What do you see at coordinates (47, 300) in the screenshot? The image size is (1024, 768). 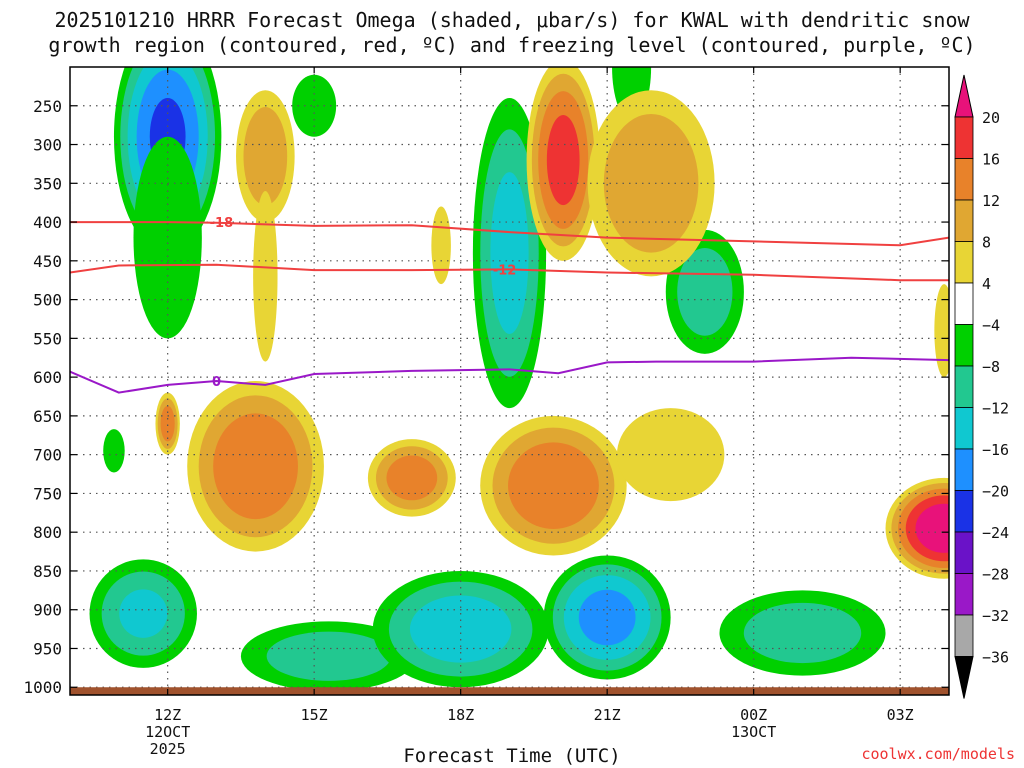 I see `y-tick-label-500: 500` at bounding box center [47, 300].